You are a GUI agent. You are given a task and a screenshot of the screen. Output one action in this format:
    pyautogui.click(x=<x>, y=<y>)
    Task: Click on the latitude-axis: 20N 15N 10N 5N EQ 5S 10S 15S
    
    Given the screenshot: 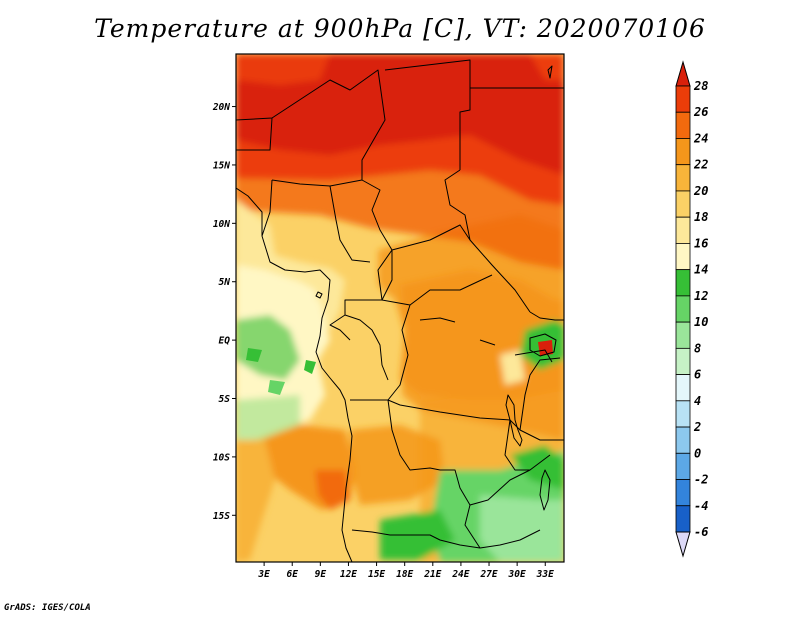 What is the action you would take?
    pyautogui.click(x=224, y=312)
    